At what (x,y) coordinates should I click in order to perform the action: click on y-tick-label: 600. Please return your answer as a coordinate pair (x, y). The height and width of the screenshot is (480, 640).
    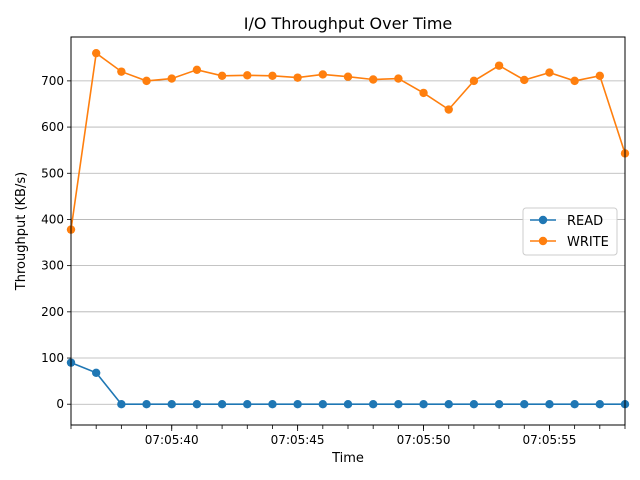
    Looking at the image, I should click on (52, 127).